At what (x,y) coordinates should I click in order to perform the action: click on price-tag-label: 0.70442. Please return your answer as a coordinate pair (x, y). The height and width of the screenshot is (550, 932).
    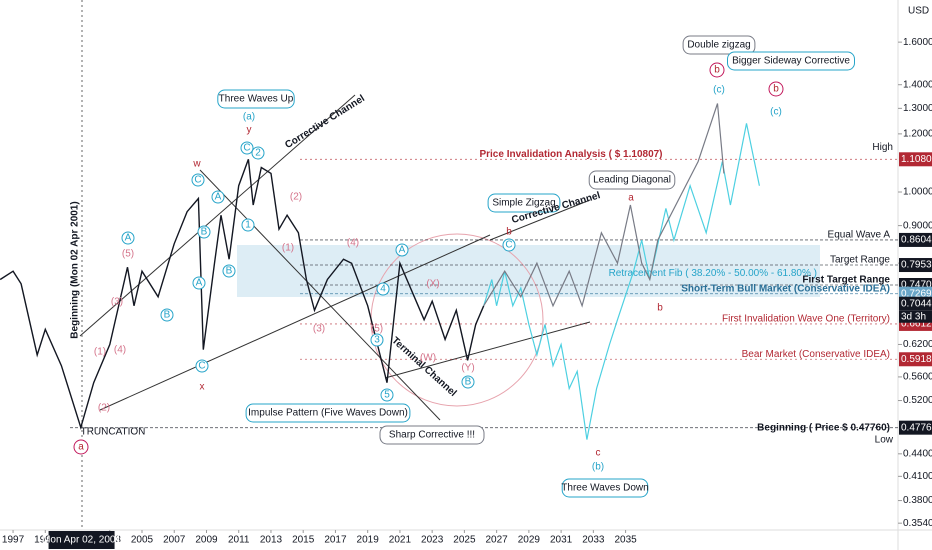
    Looking at the image, I should click on (916, 303).